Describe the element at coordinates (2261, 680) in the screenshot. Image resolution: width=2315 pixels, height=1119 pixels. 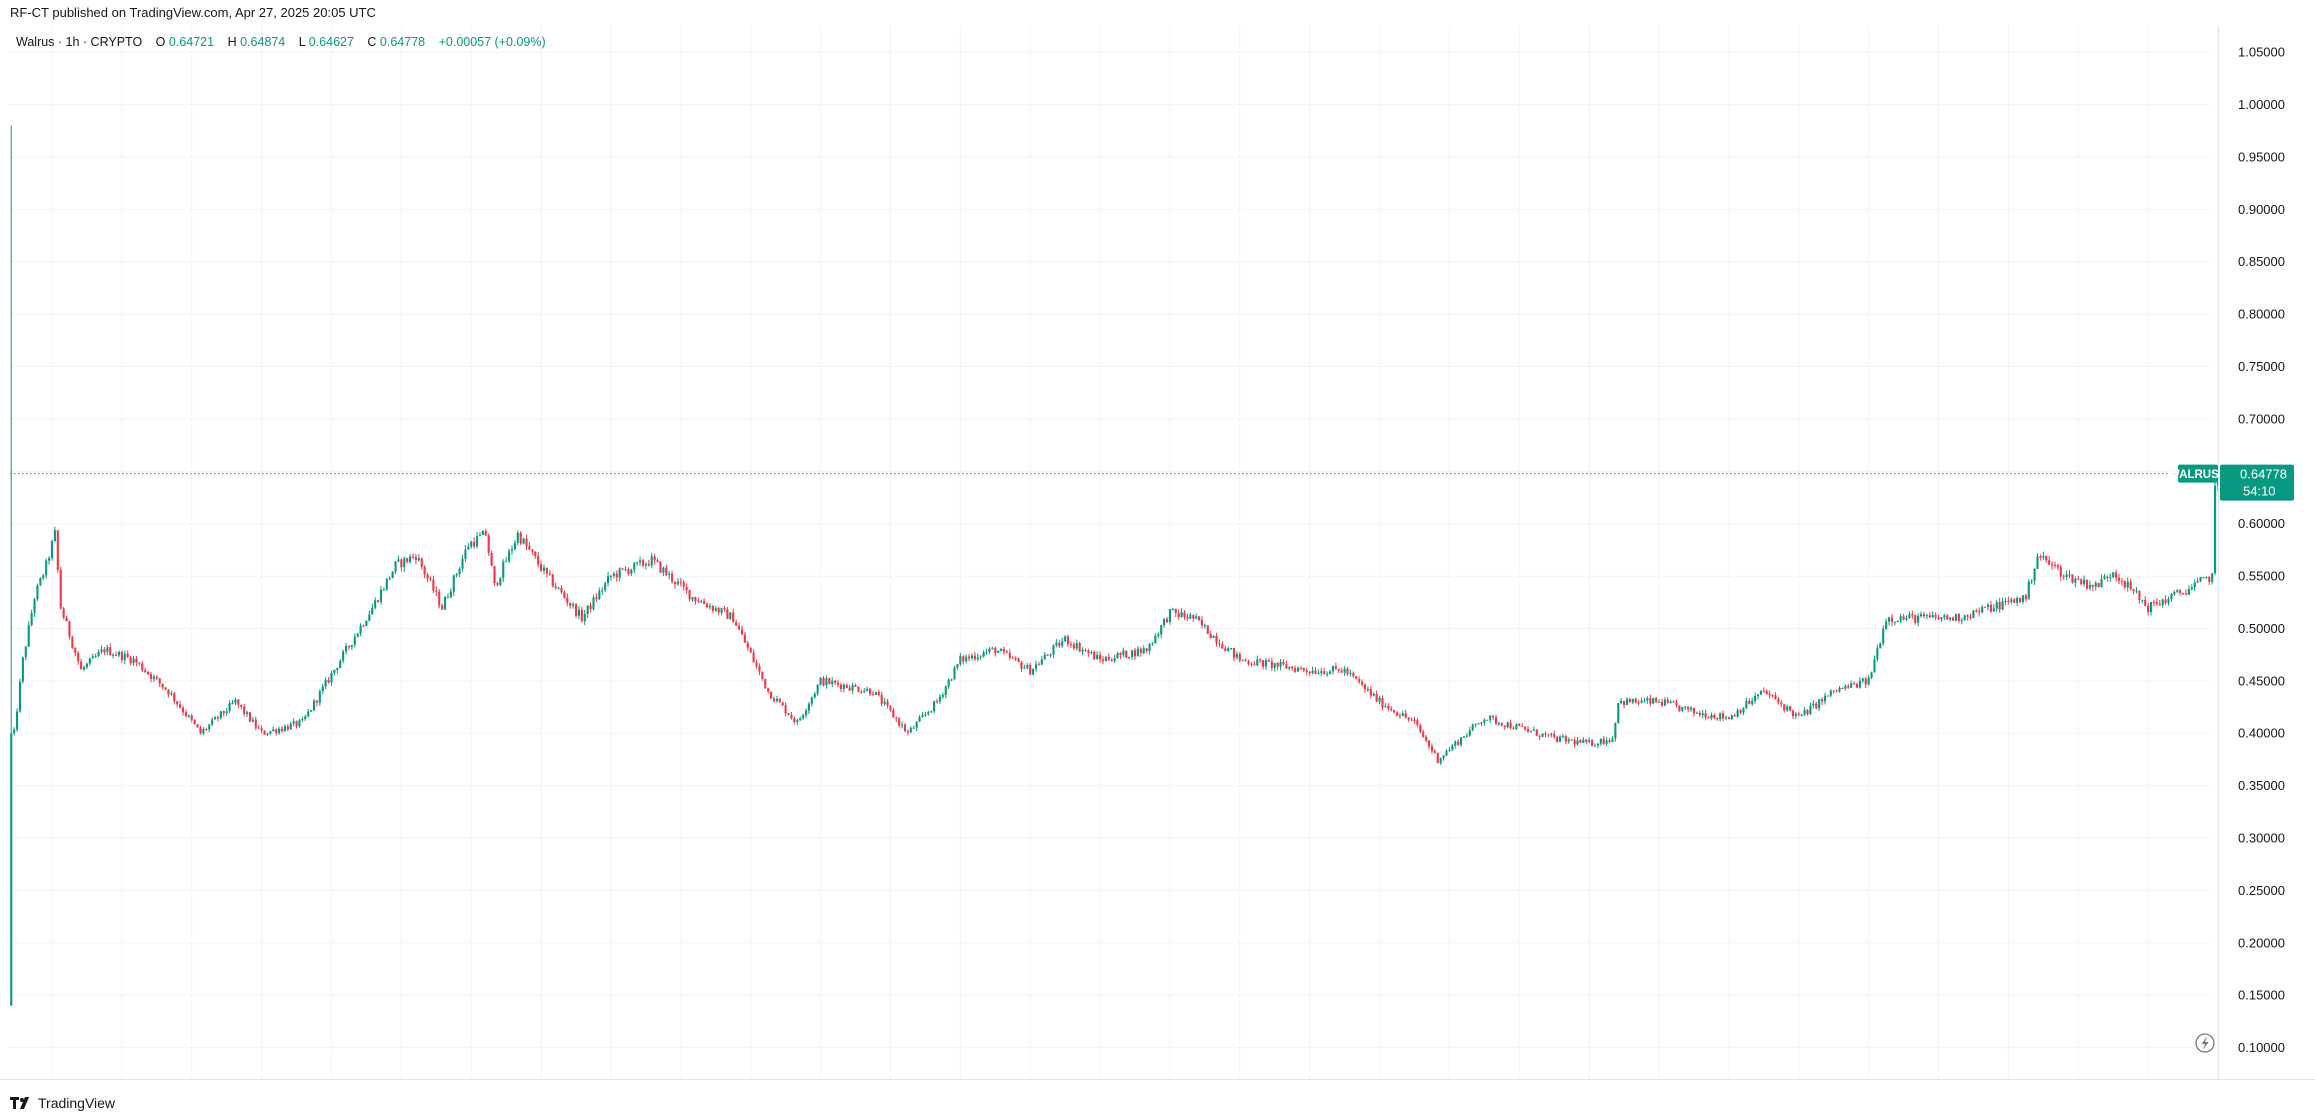
I see `y-tick-label: 0.45000` at that location.